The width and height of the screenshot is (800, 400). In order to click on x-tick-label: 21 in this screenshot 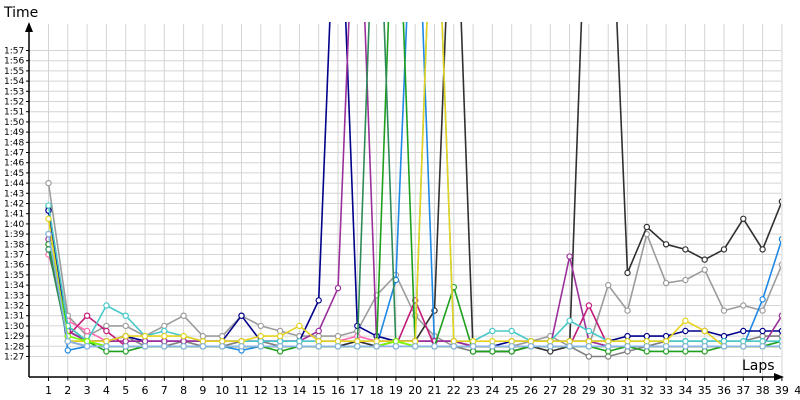, I will do `click(435, 390)`.